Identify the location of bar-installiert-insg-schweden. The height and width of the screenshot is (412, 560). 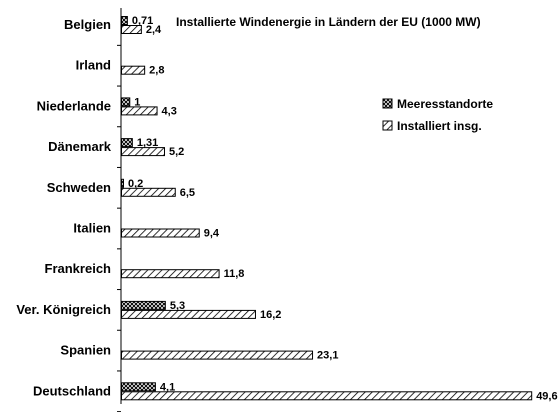
(148, 192).